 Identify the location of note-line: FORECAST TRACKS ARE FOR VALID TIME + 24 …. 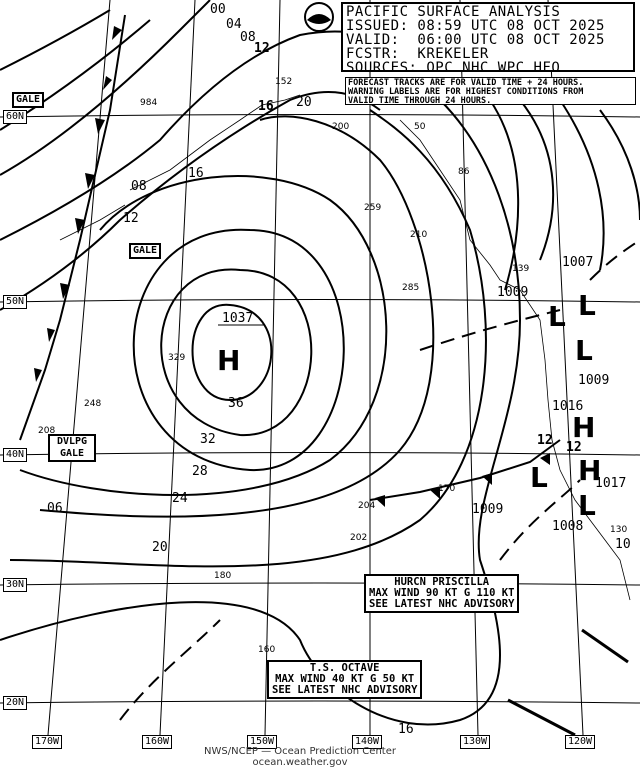
(466, 83).